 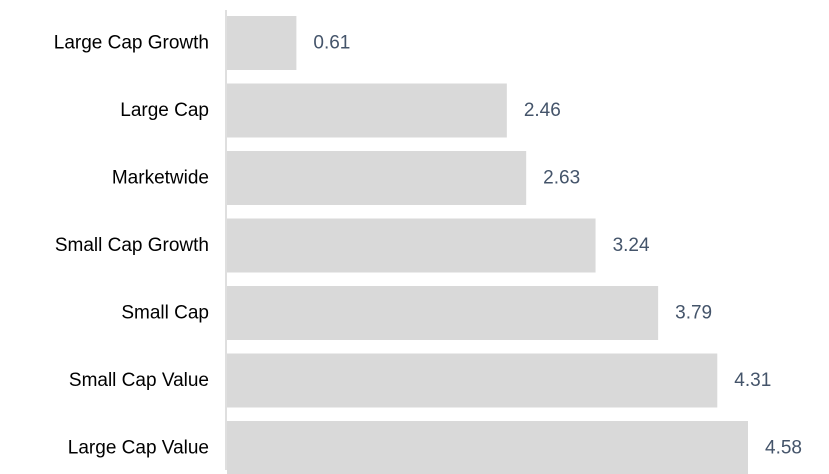 What do you see at coordinates (542, 110) in the screenshot?
I see `value-label-1: 2.46` at bounding box center [542, 110].